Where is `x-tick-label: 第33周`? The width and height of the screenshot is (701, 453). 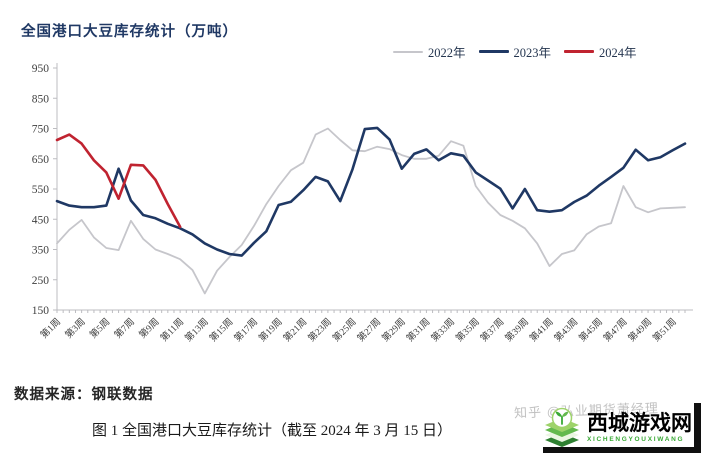
x-tick-label: 第33周 is located at coordinates (443, 330).